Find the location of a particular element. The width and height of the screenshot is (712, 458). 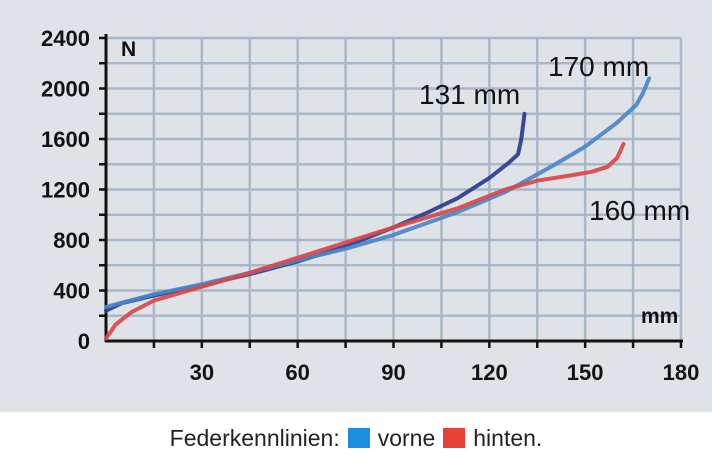

x-tick-label: 150 is located at coordinates (585, 372).